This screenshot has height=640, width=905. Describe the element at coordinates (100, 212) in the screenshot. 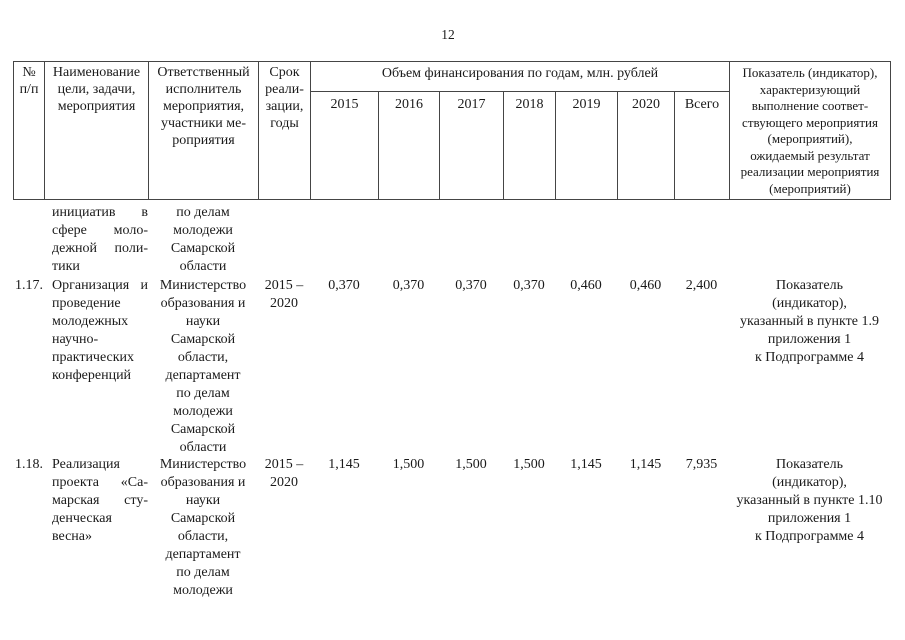

I see `text-line: инициатив в` at that location.